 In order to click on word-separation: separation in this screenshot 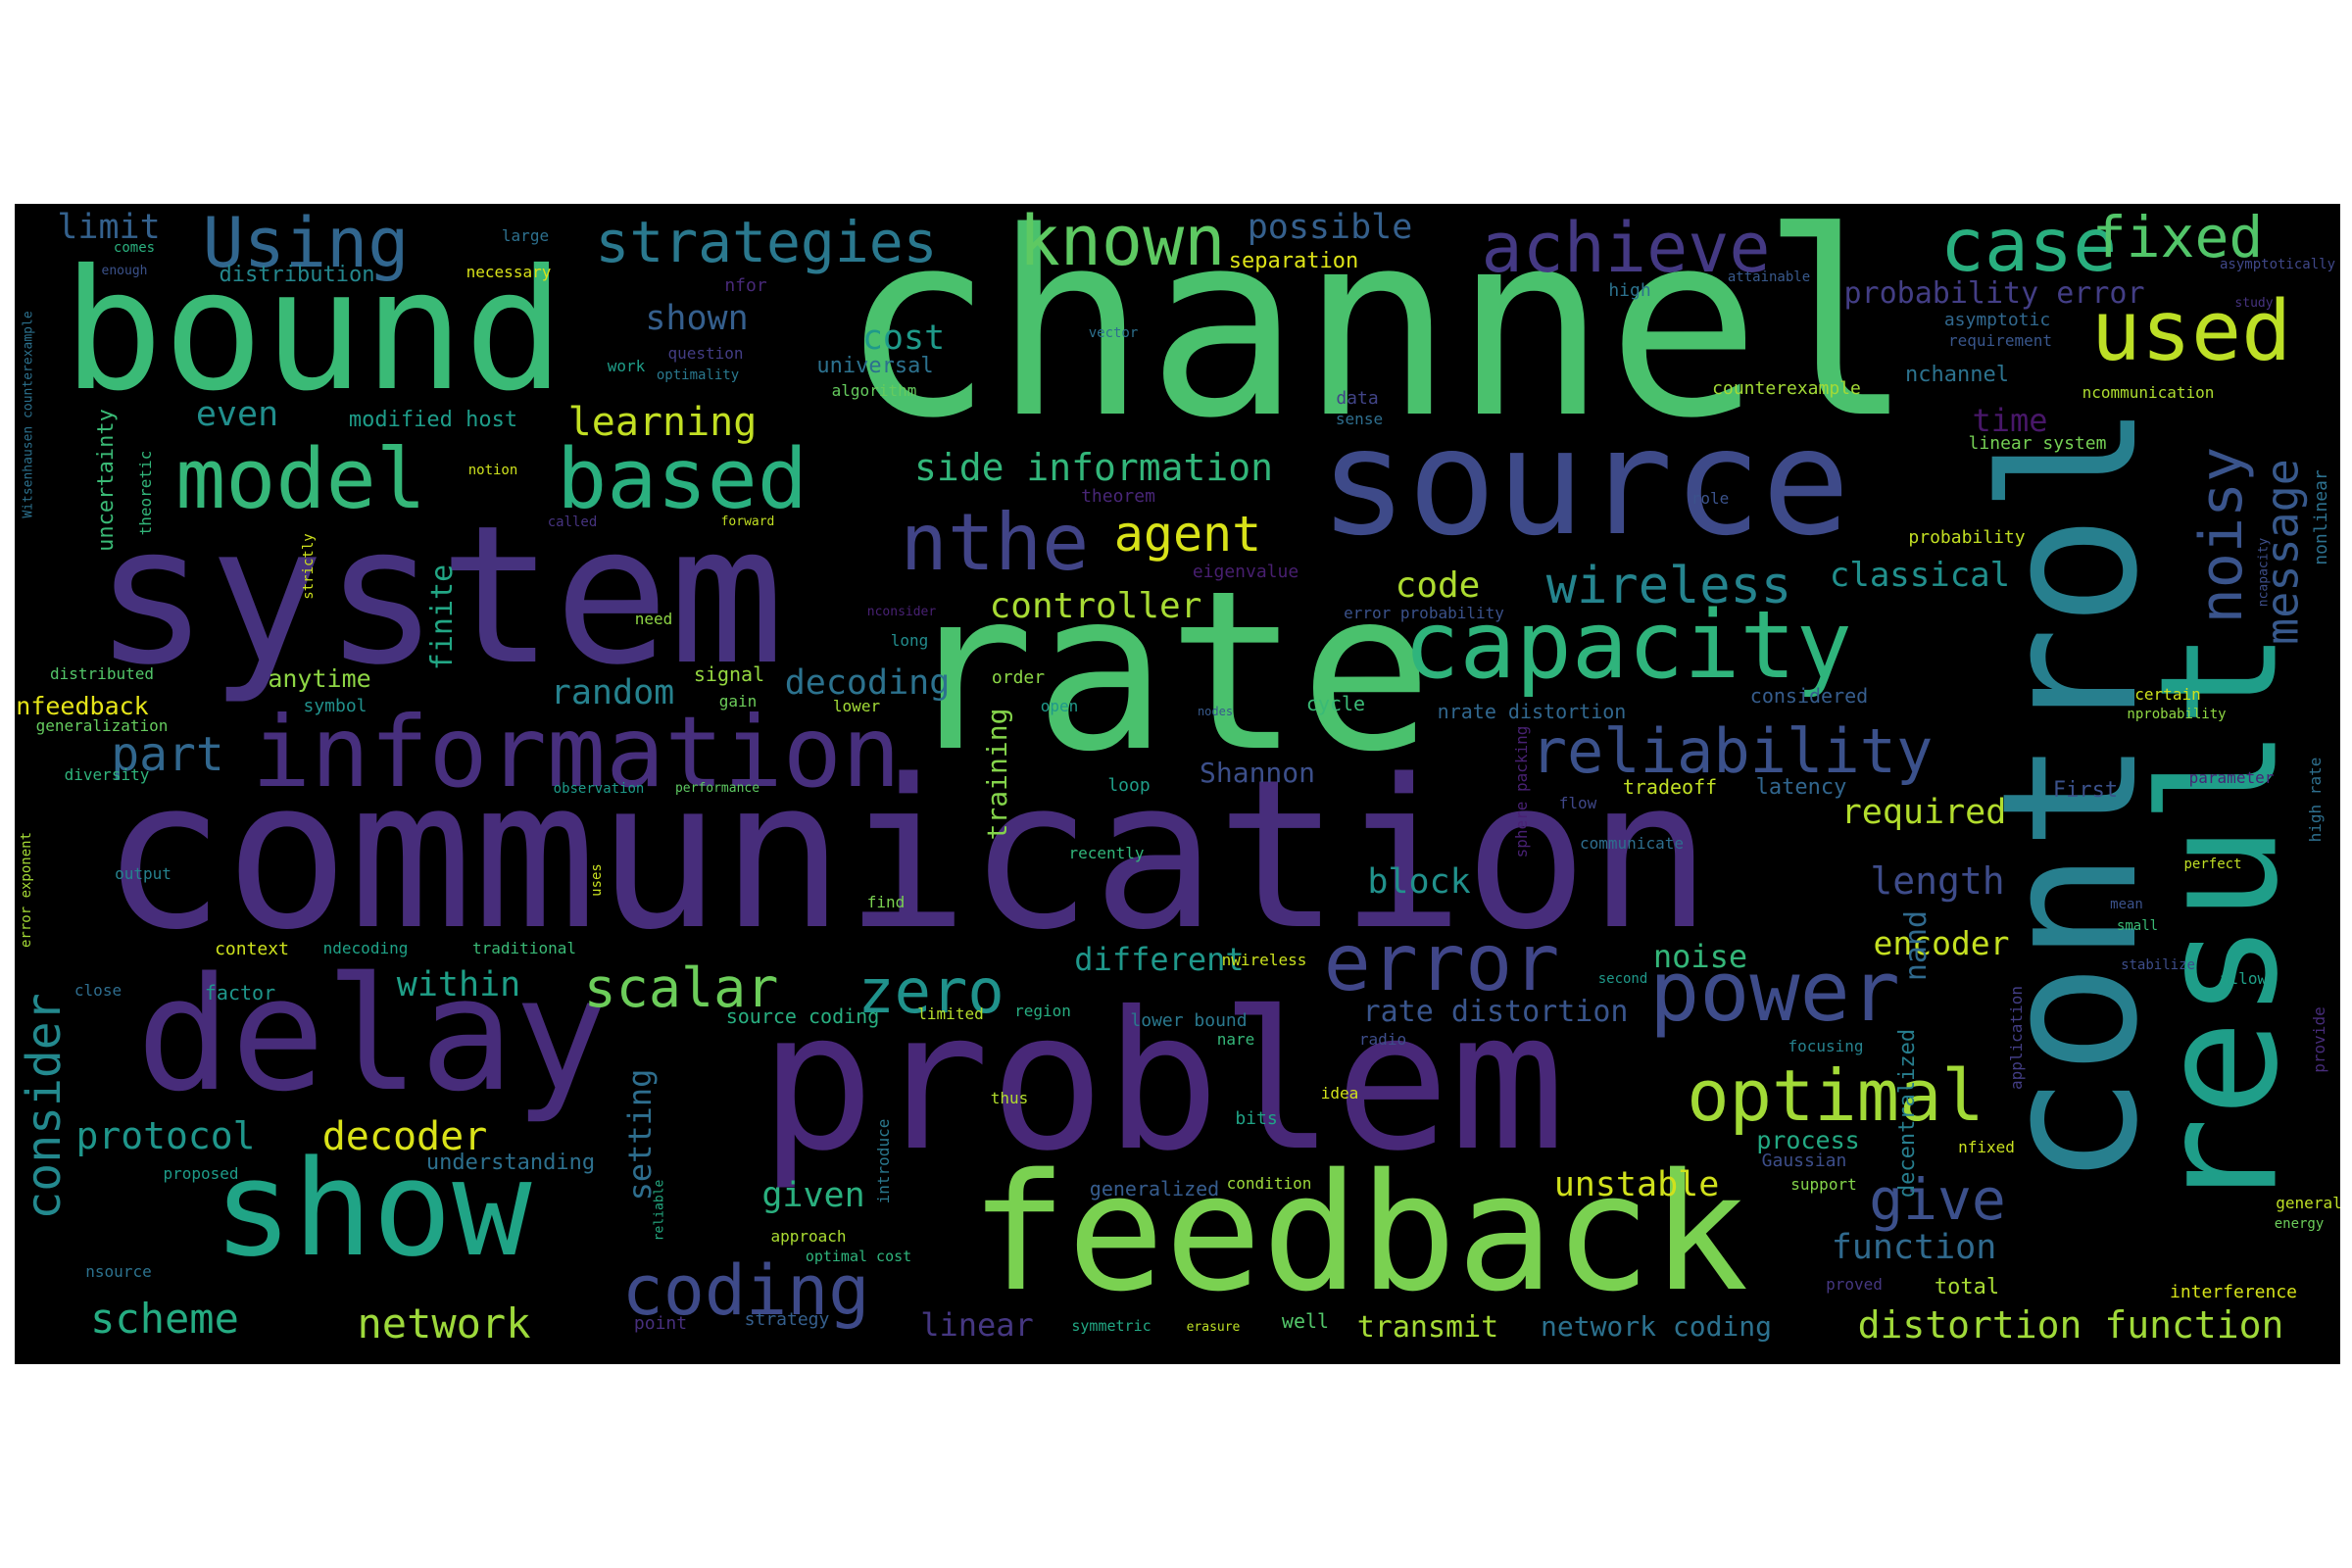, I will do `click(1293, 261)`.